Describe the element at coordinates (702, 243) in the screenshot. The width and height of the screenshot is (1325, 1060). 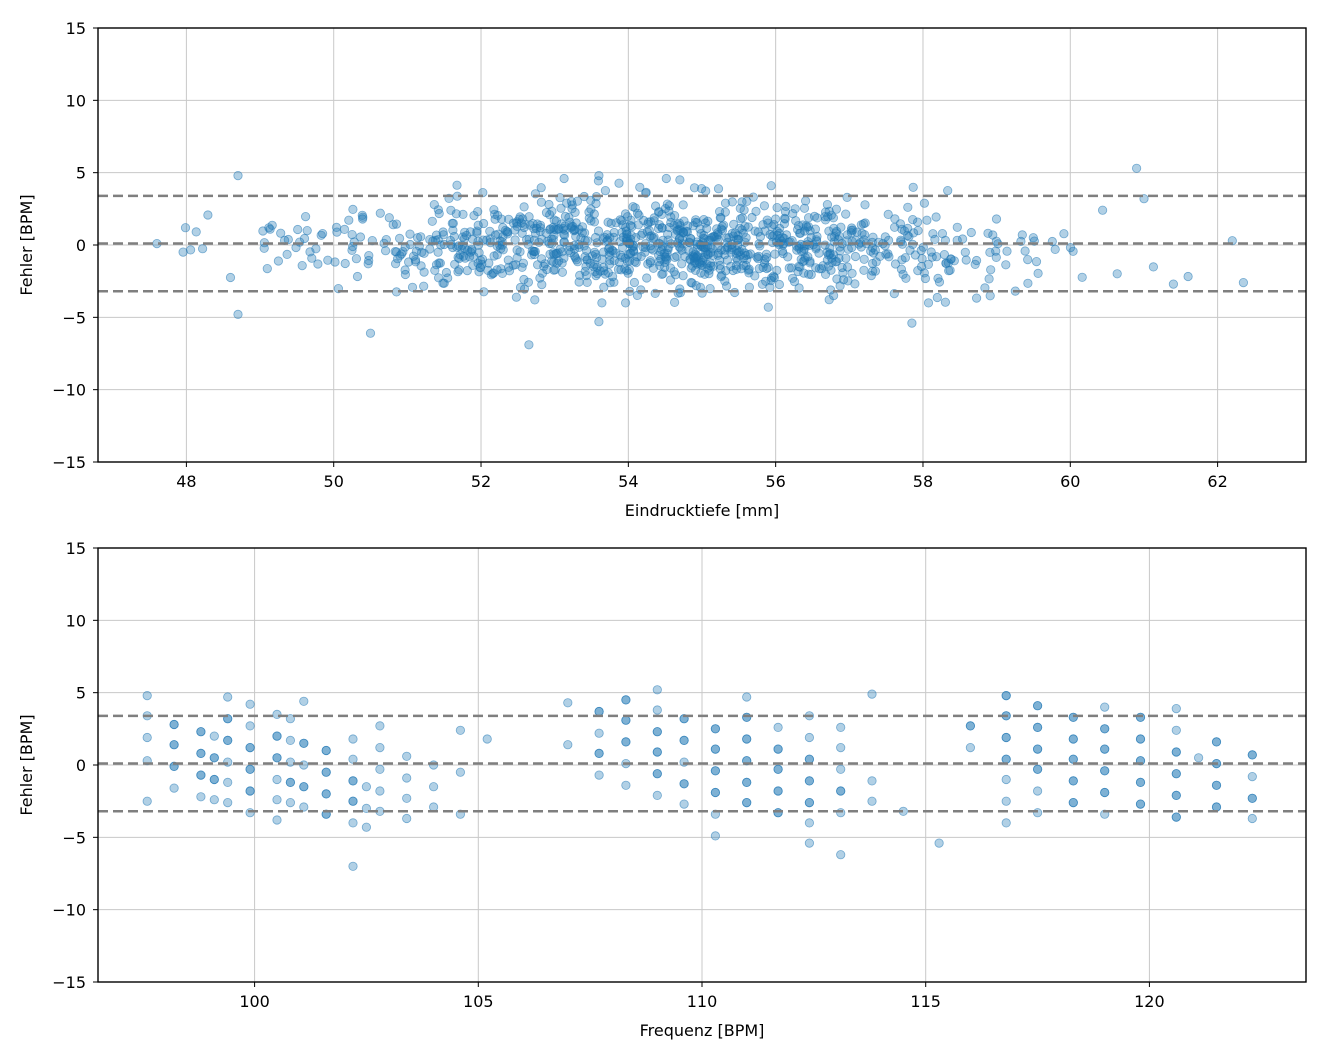
I see `reference-lines` at that location.